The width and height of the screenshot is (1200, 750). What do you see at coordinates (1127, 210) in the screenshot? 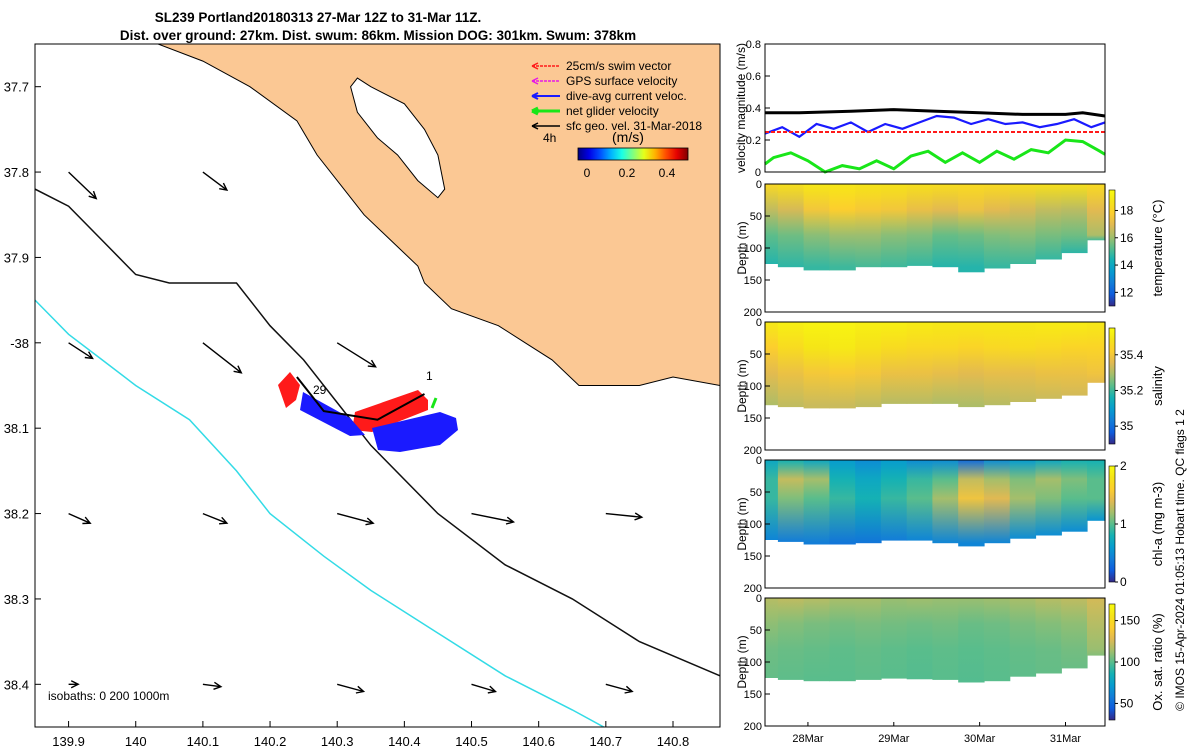
I see `colorbar-tick-label-temperature-3: 18` at bounding box center [1127, 210].